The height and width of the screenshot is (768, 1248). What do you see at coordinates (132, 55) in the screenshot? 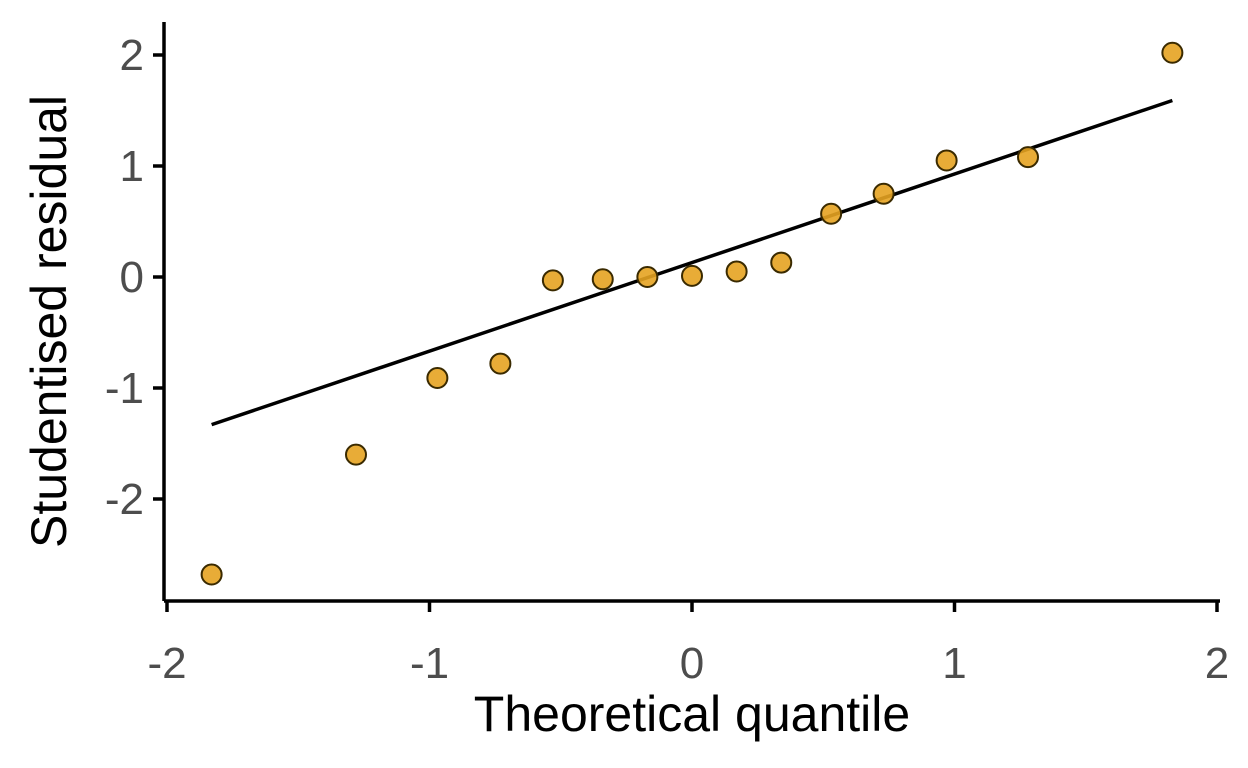
I see `y-tick-label: 2` at bounding box center [132, 55].